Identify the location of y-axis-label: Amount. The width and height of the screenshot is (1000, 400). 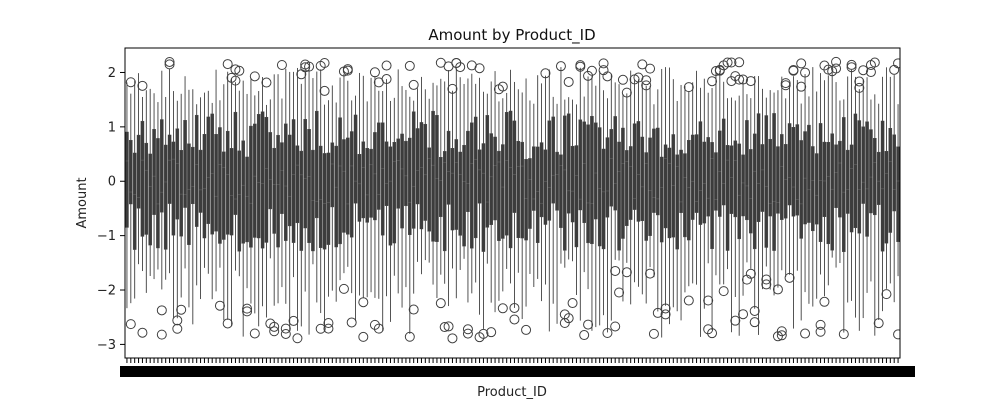
(82, 202).